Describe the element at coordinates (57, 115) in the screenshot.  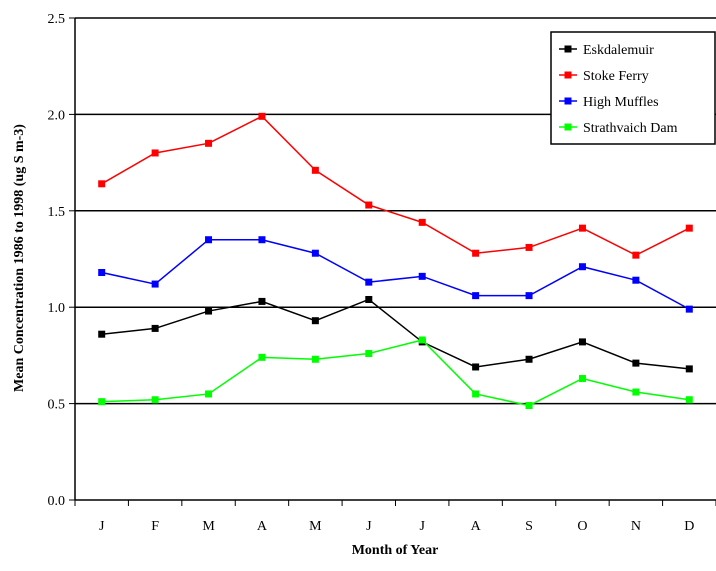
I see `y-tick-label: 2.0` at that location.